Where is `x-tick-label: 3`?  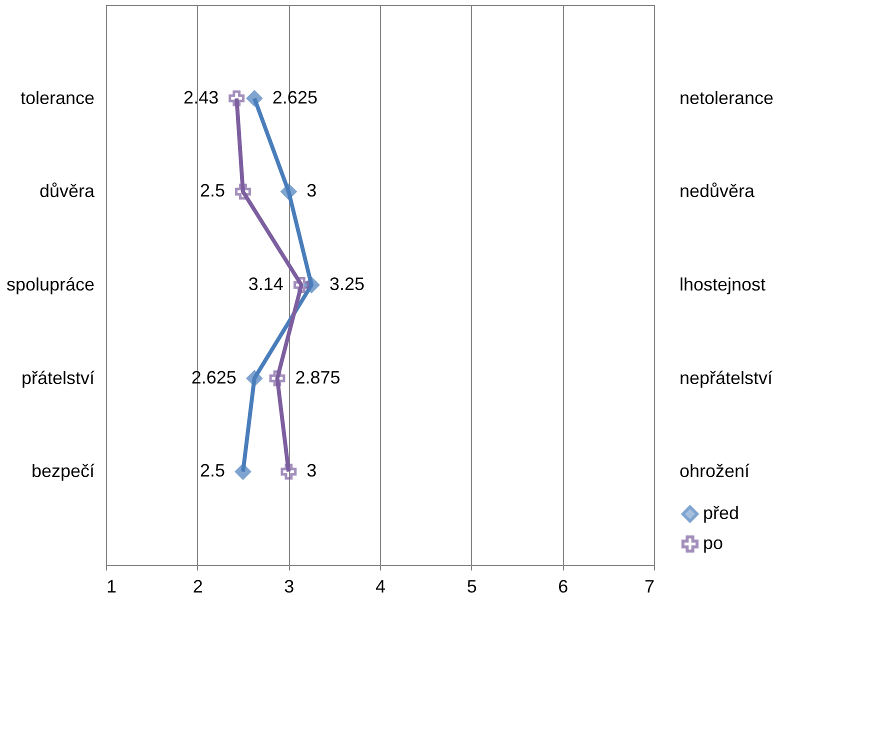
x-tick-label: 3 is located at coordinates (289, 586).